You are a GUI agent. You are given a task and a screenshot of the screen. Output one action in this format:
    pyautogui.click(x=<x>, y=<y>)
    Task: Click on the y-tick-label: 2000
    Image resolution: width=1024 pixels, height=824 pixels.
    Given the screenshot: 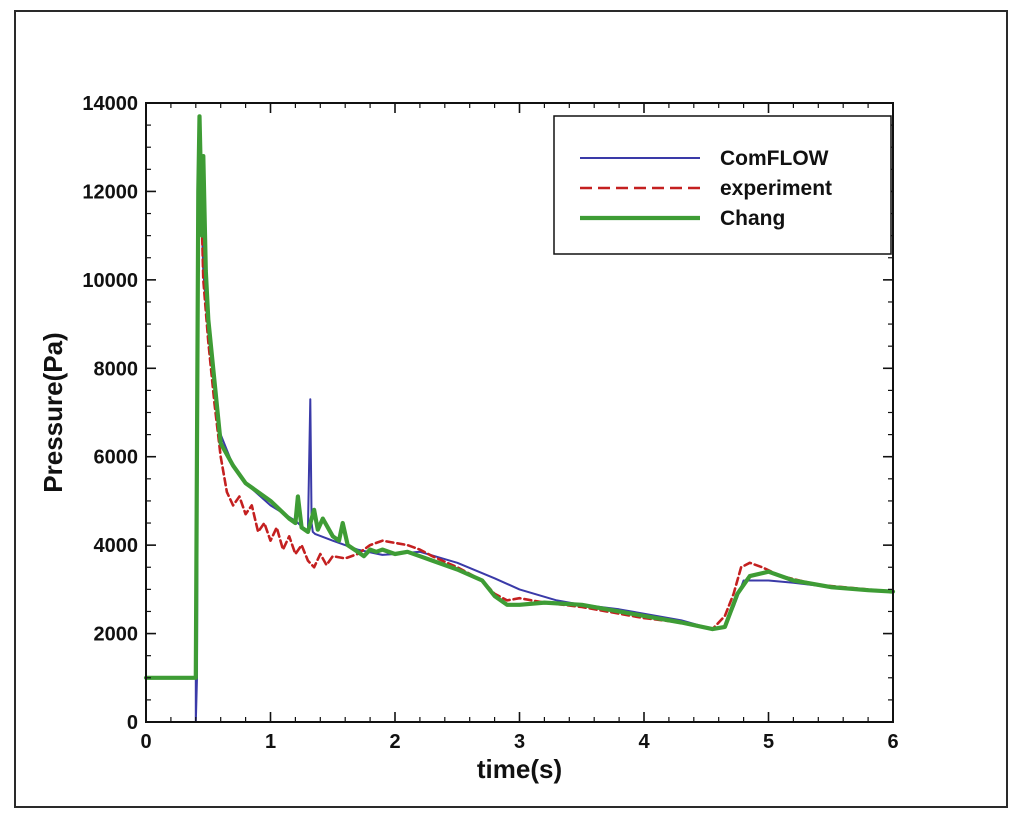 What is the action you would take?
    pyautogui.click(x=116, y=635)
    